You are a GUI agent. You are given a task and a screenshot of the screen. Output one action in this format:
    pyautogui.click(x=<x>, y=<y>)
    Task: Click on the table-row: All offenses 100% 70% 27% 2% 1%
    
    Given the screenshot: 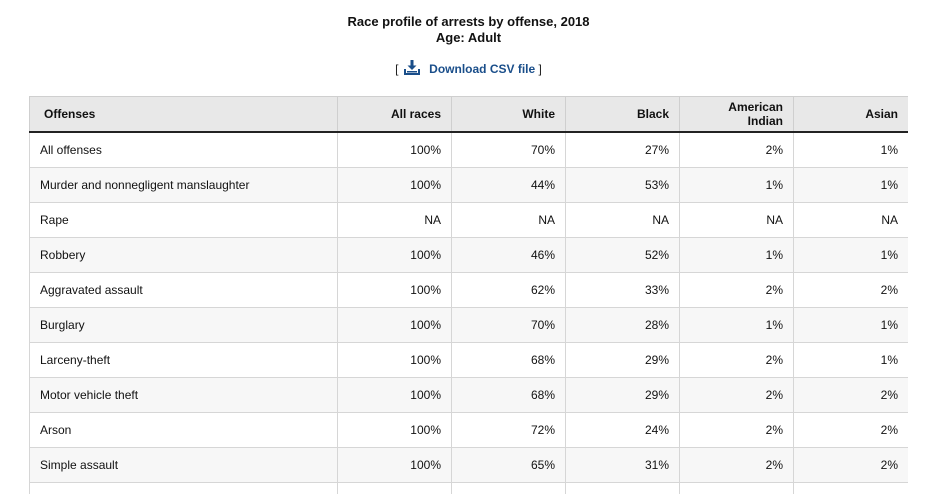 What is the action you would take?
    pyautogui.click(x=468, y=149)
    